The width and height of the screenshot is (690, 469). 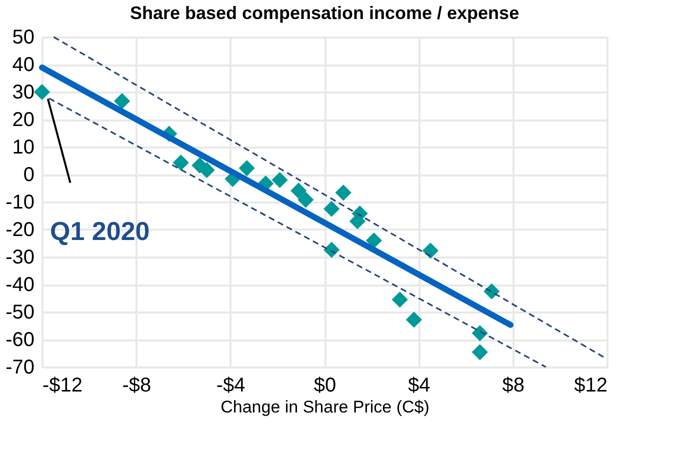 What do you see at coordinates (325, 407) in the screenshot?
I see `x-axis-title: Change in Share Price (C$)` at bounding box center [325, 407].